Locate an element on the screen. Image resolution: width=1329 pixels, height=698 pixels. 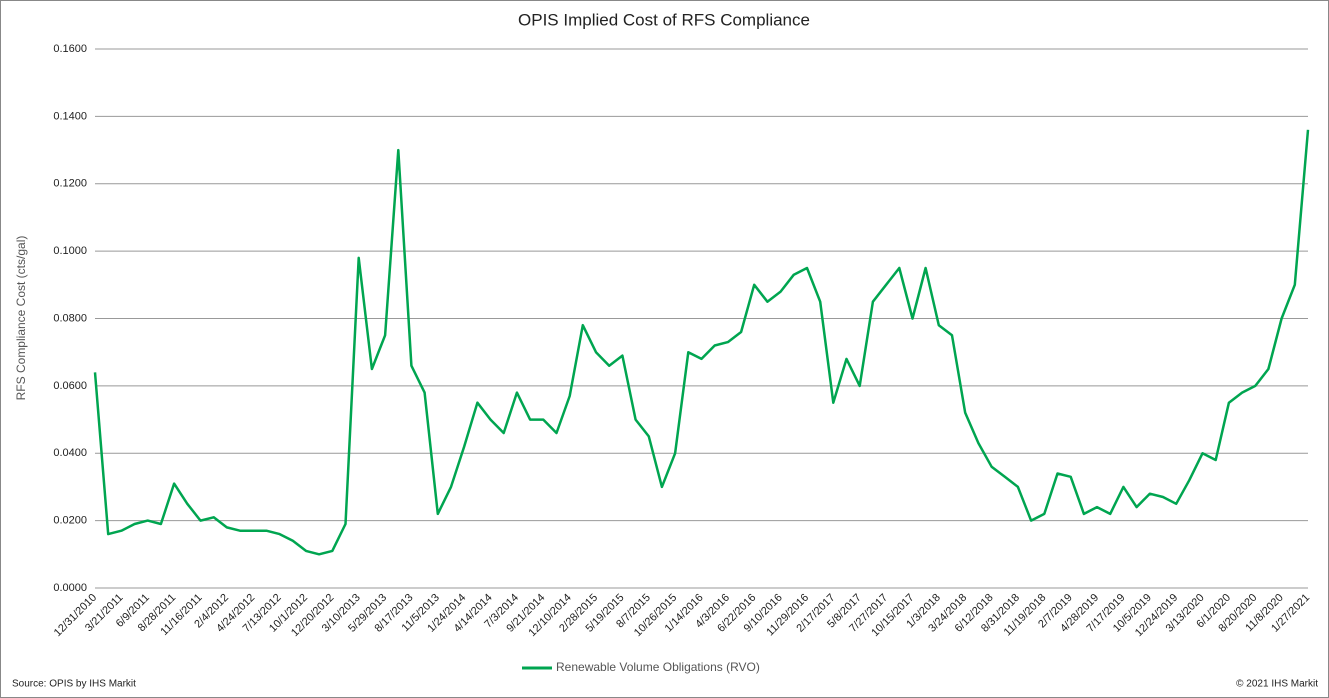
y-axis-label: RFS Compliance Cost (cts/gal) is located at coordinates (21, 318).